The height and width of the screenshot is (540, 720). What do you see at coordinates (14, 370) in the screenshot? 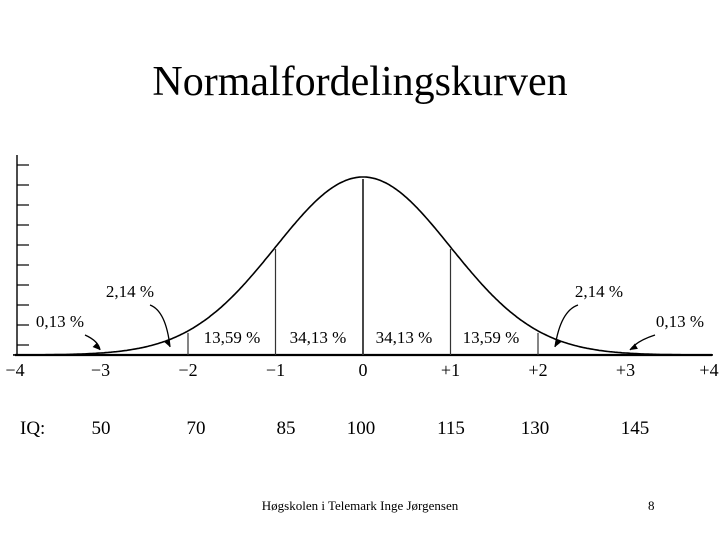
I see `x-tick-label: −4` at bounding box center [14, 370].